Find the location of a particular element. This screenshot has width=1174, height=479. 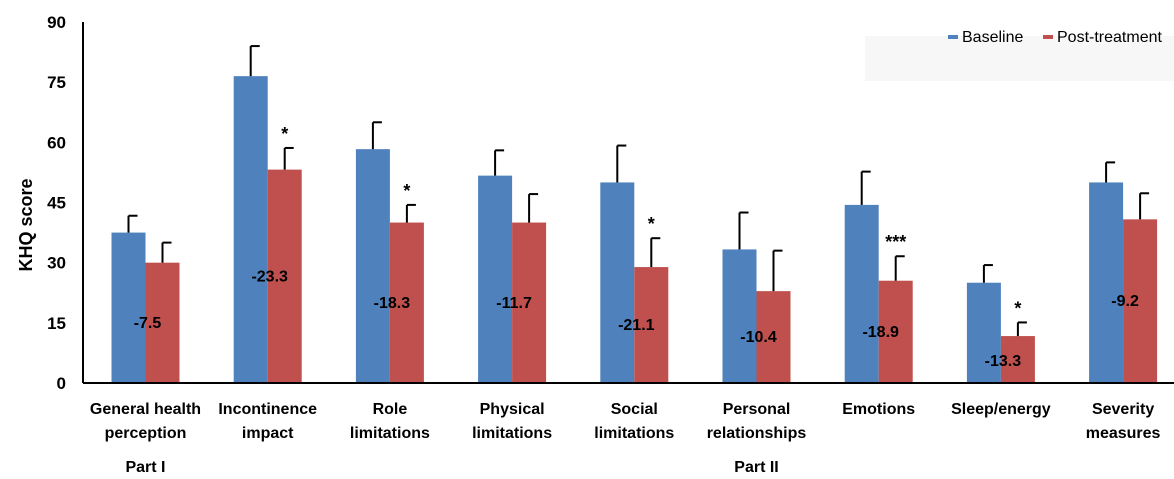

category-label: Personal is located at coordinates (757, 409).